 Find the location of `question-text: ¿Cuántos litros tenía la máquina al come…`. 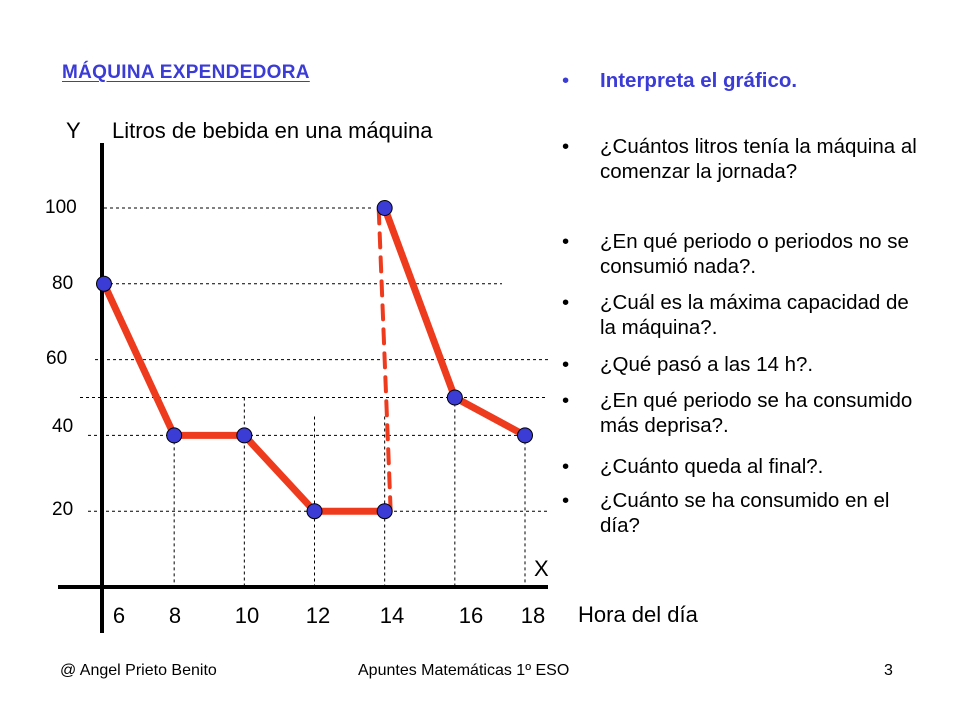

question-text: ¿Cuántos litros tenía la máquina al come… is located at coordinates (758, 159).